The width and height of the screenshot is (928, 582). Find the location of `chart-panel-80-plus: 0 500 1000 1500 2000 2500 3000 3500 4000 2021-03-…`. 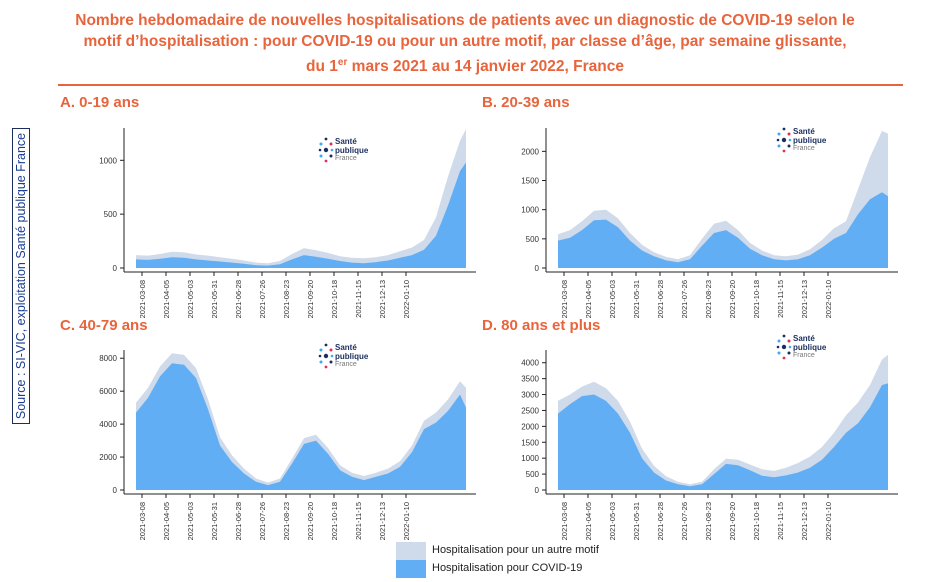

chart-panel-80-plus: 0 500 1000 1500 2000 2500 3000 3500 4000 2021-03-… is located at coordinates (709, 445).